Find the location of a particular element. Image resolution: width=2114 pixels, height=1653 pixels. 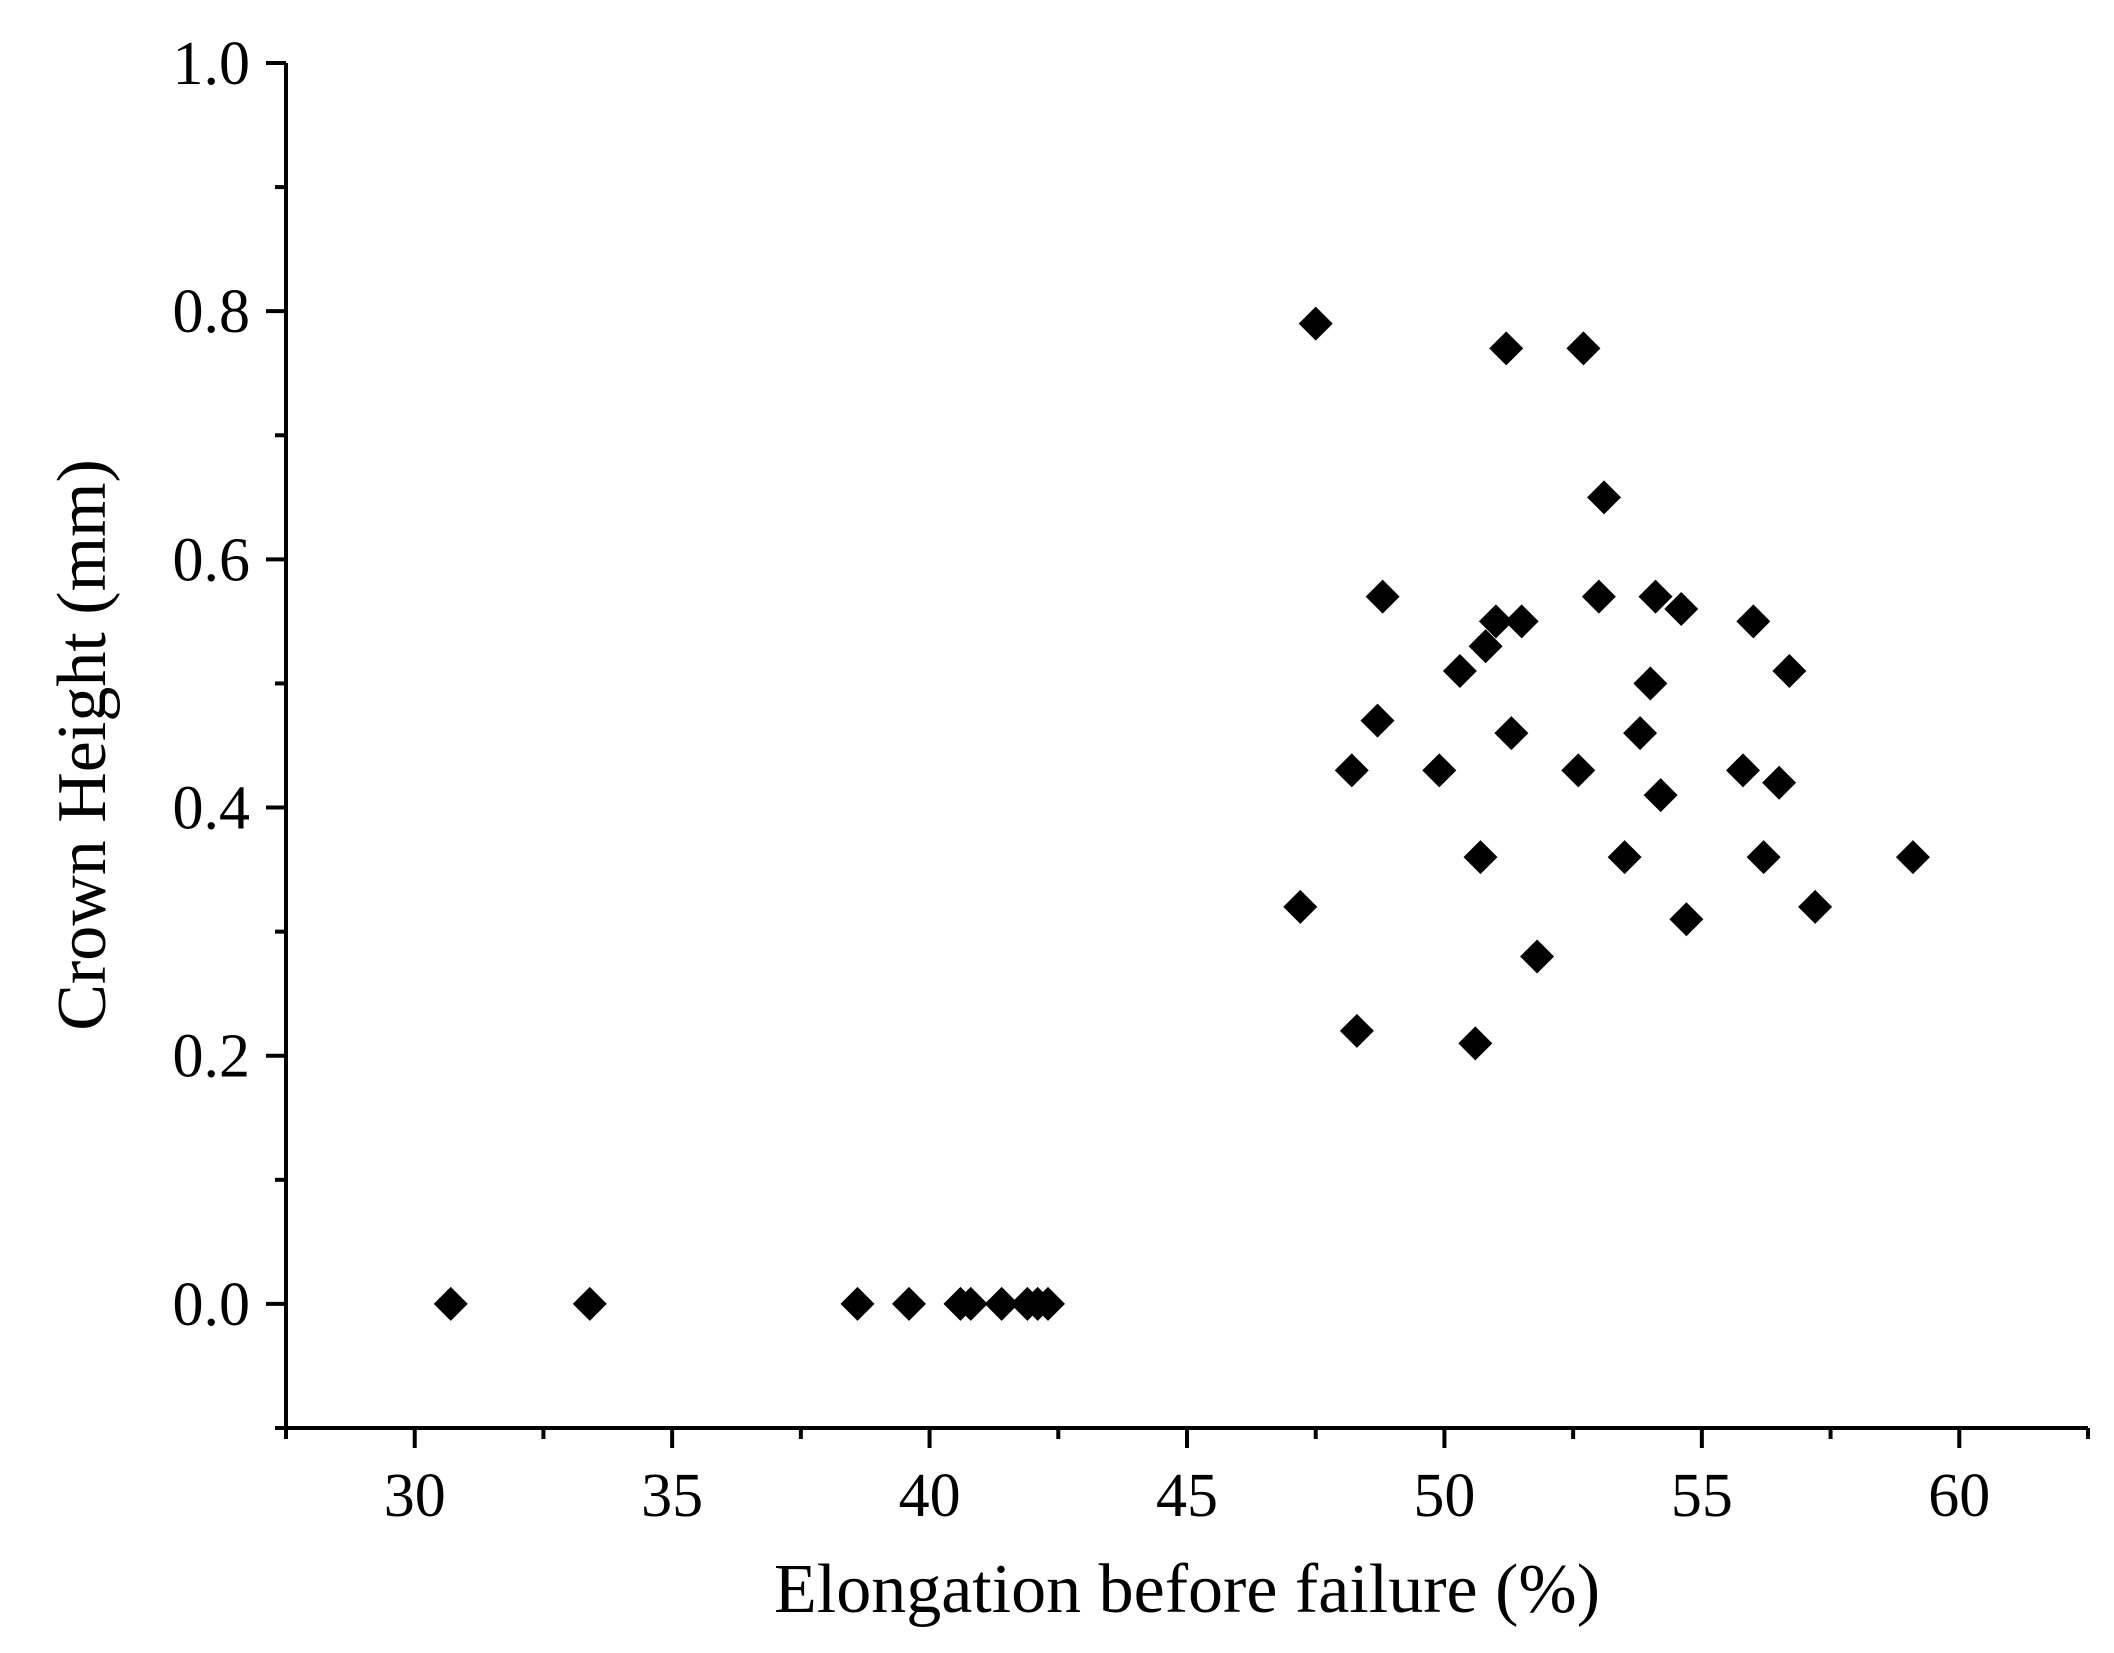

x-tick-label: 45 is located at coordinates (1187, 1496).